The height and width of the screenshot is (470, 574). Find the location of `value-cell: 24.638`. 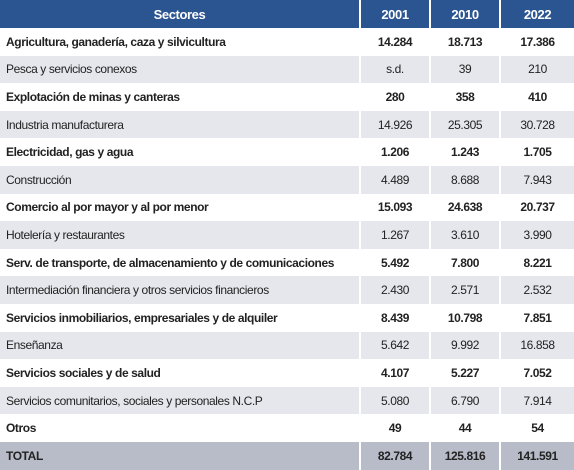

value-cell: 24.638 is located at coordinates (464, 207).